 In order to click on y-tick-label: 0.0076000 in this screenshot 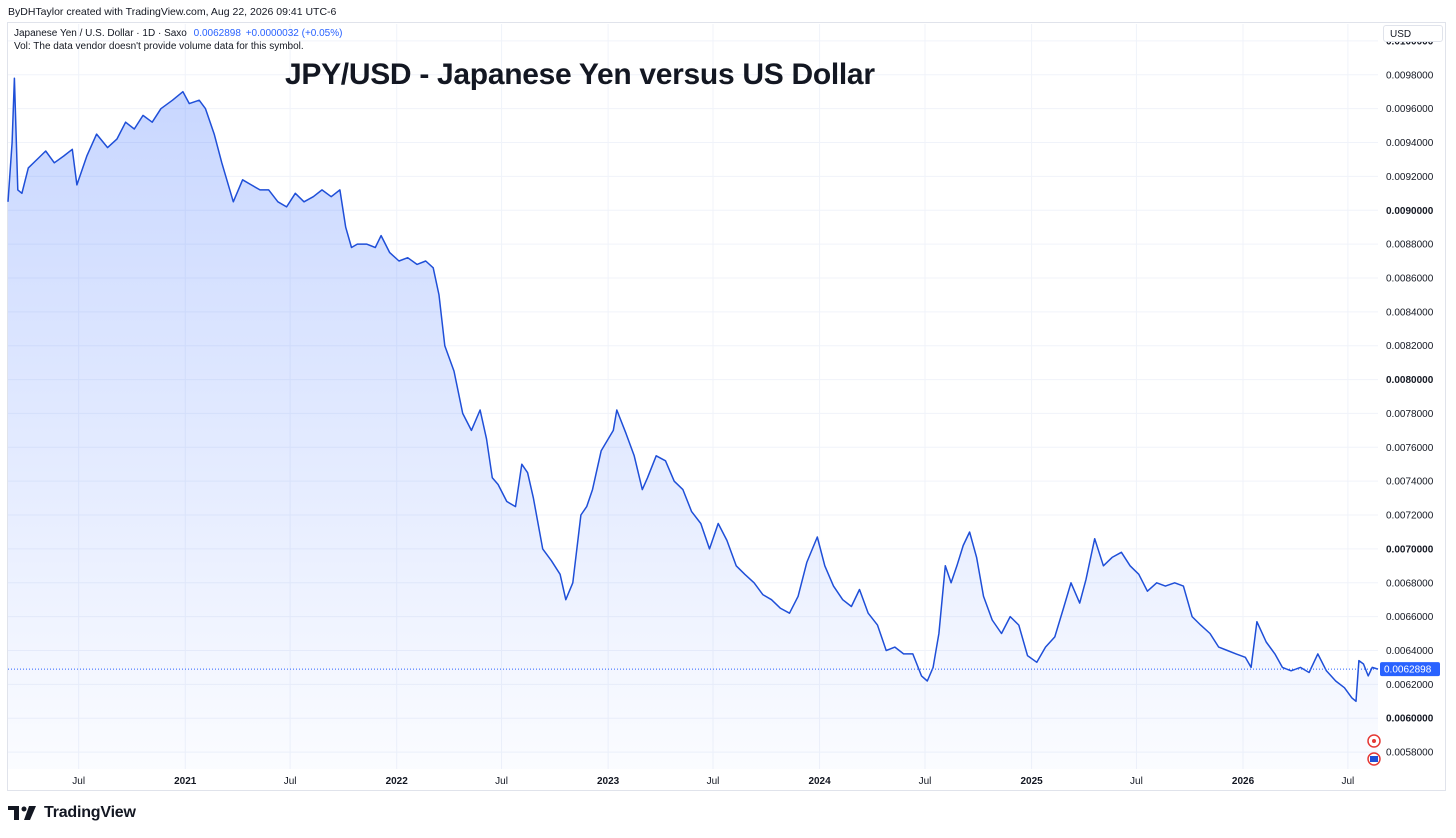, I will do `click(1410, 448)`.